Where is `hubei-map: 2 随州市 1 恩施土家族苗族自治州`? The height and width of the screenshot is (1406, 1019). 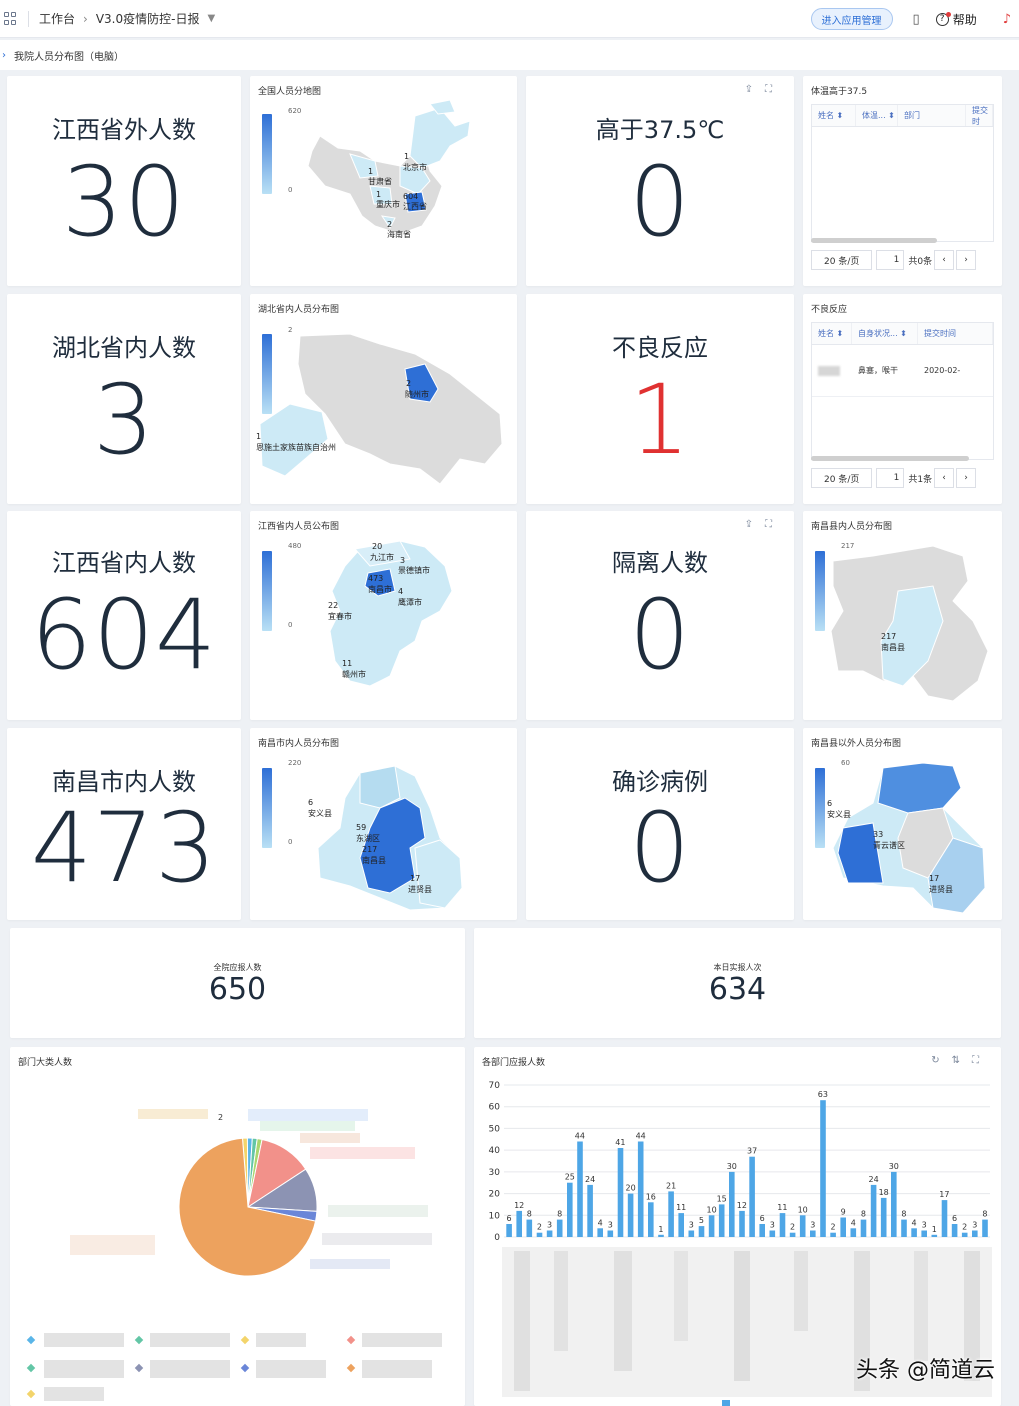
hubei-map: 2 随州市 1 恩施土家族苗族自治州 is located at coordinates (383, 399).